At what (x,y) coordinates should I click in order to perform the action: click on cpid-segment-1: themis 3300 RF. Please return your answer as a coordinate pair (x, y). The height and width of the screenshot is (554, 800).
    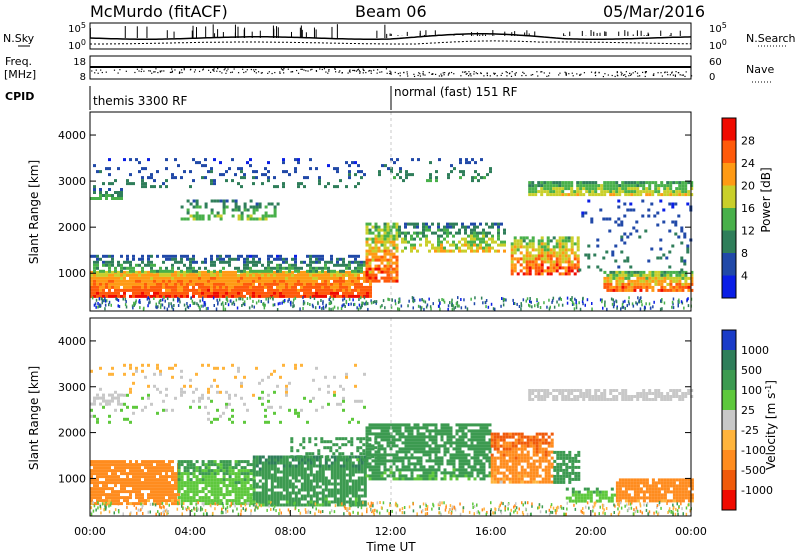
    Looking at the image, I should click on (140, 101).